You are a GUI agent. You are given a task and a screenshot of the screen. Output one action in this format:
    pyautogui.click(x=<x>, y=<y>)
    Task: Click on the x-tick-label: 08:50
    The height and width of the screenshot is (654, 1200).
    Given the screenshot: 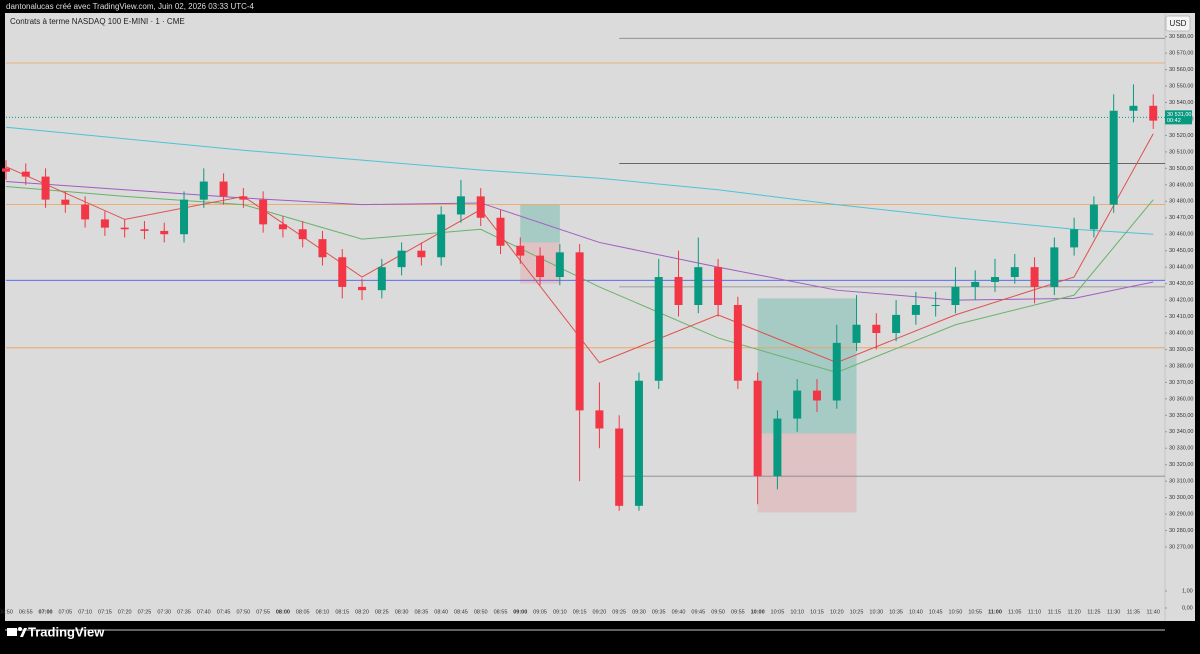 What is the action you would take?
    pyautogui.click(x=481, y=612)
    